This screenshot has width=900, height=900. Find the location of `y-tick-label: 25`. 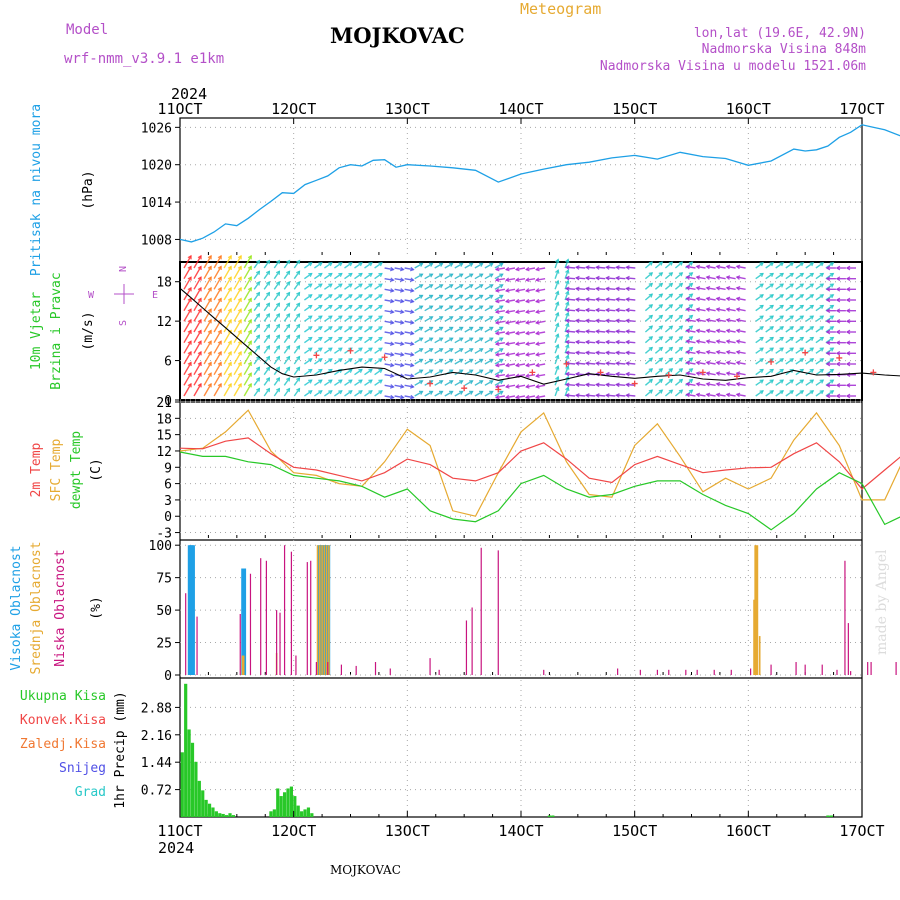

y-tick-label: 25 is located at coordinates (164, 644).